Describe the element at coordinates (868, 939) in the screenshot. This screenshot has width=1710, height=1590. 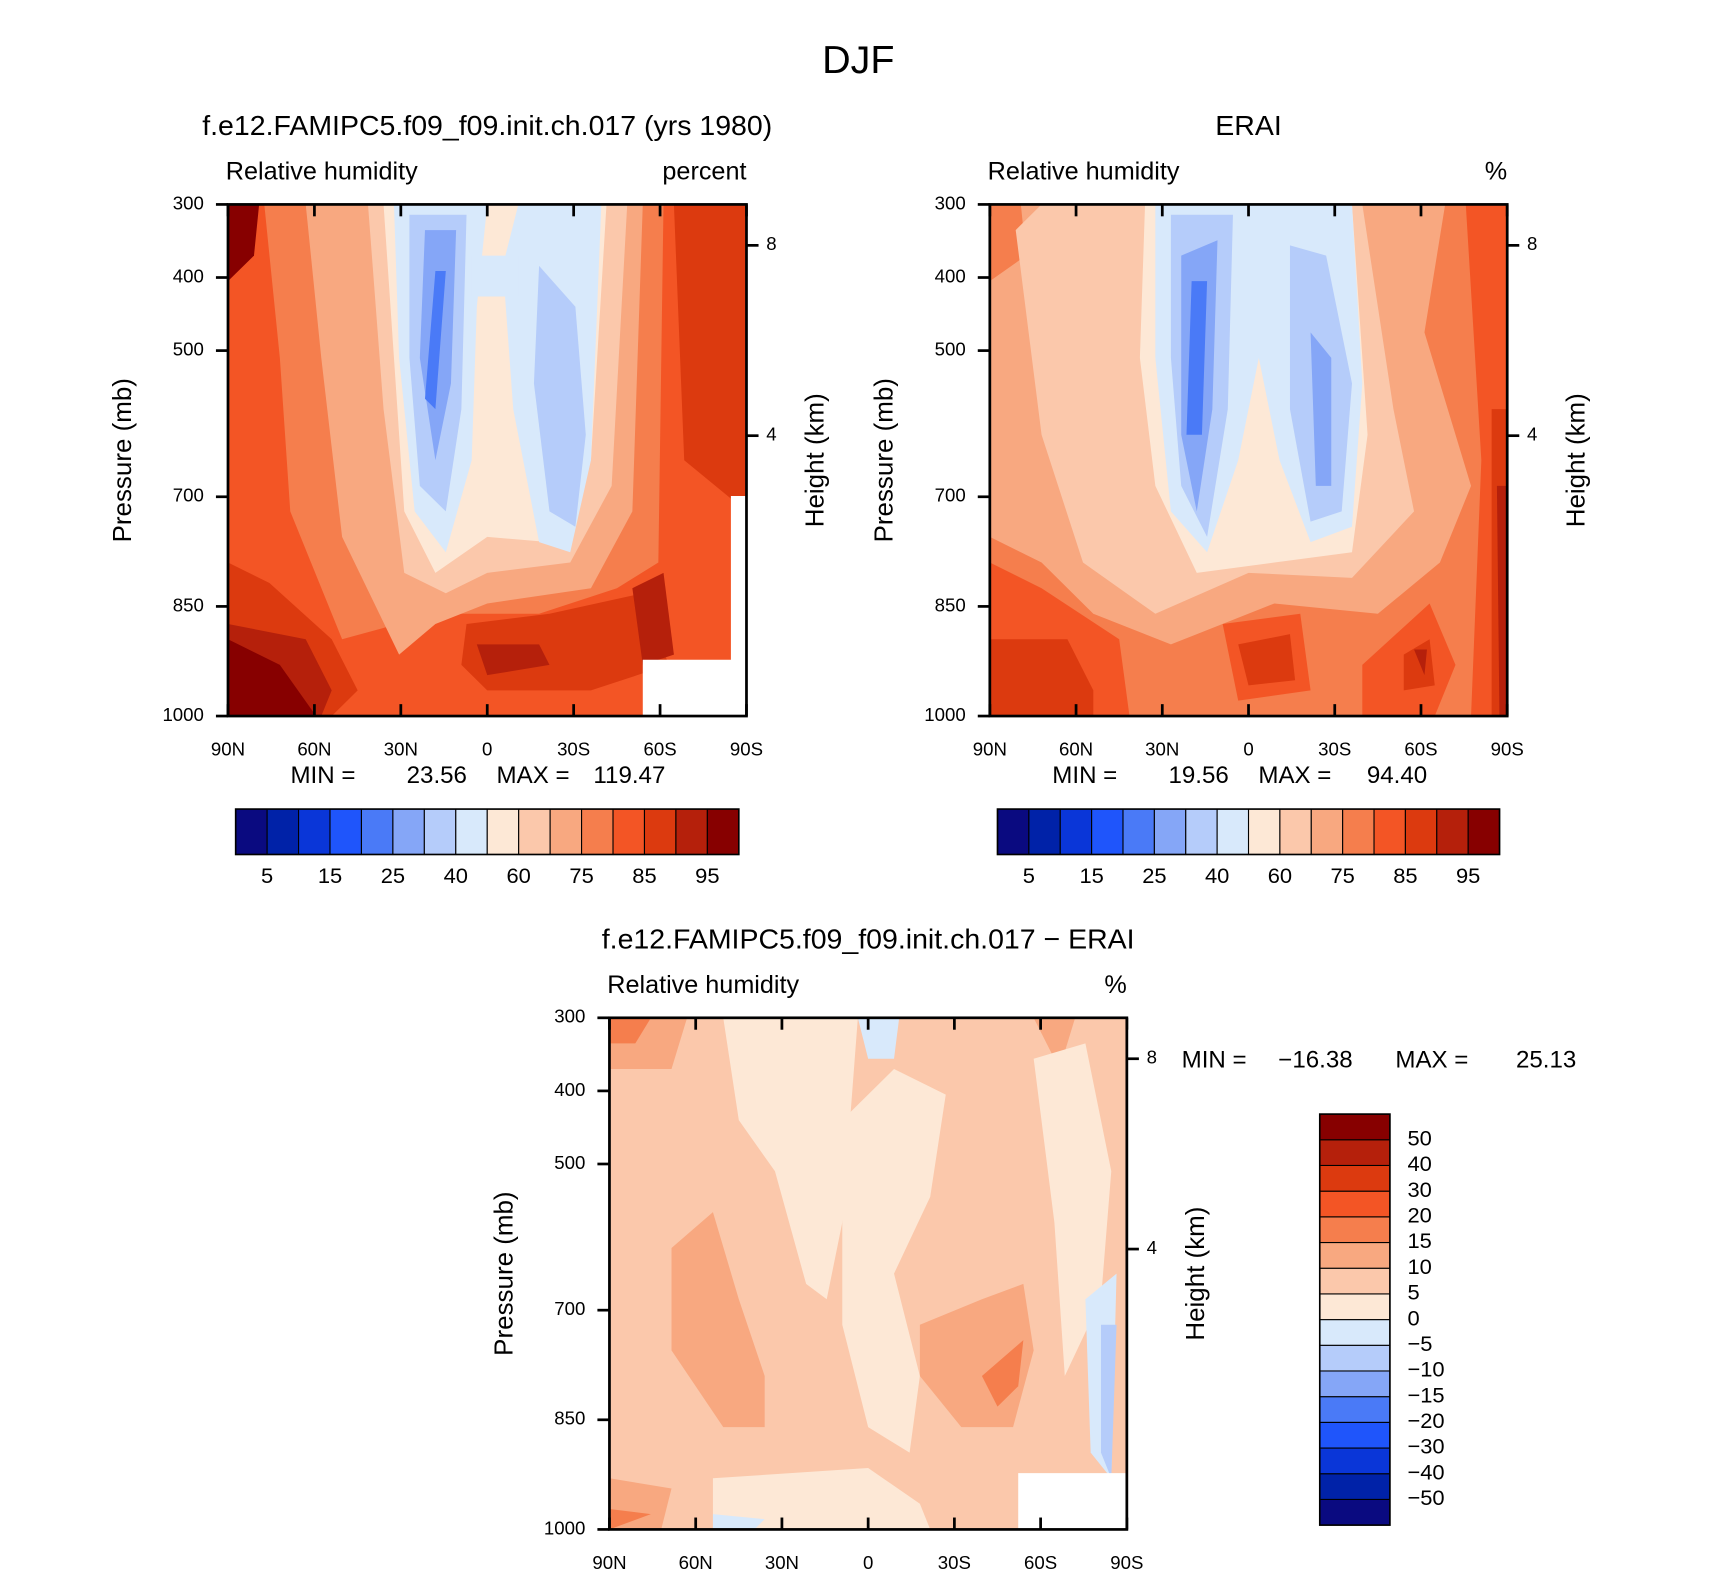
I see `panel-title: f.e12.FAMIPC5.f09_f09.init.ch.017 − ERAI` at that location.